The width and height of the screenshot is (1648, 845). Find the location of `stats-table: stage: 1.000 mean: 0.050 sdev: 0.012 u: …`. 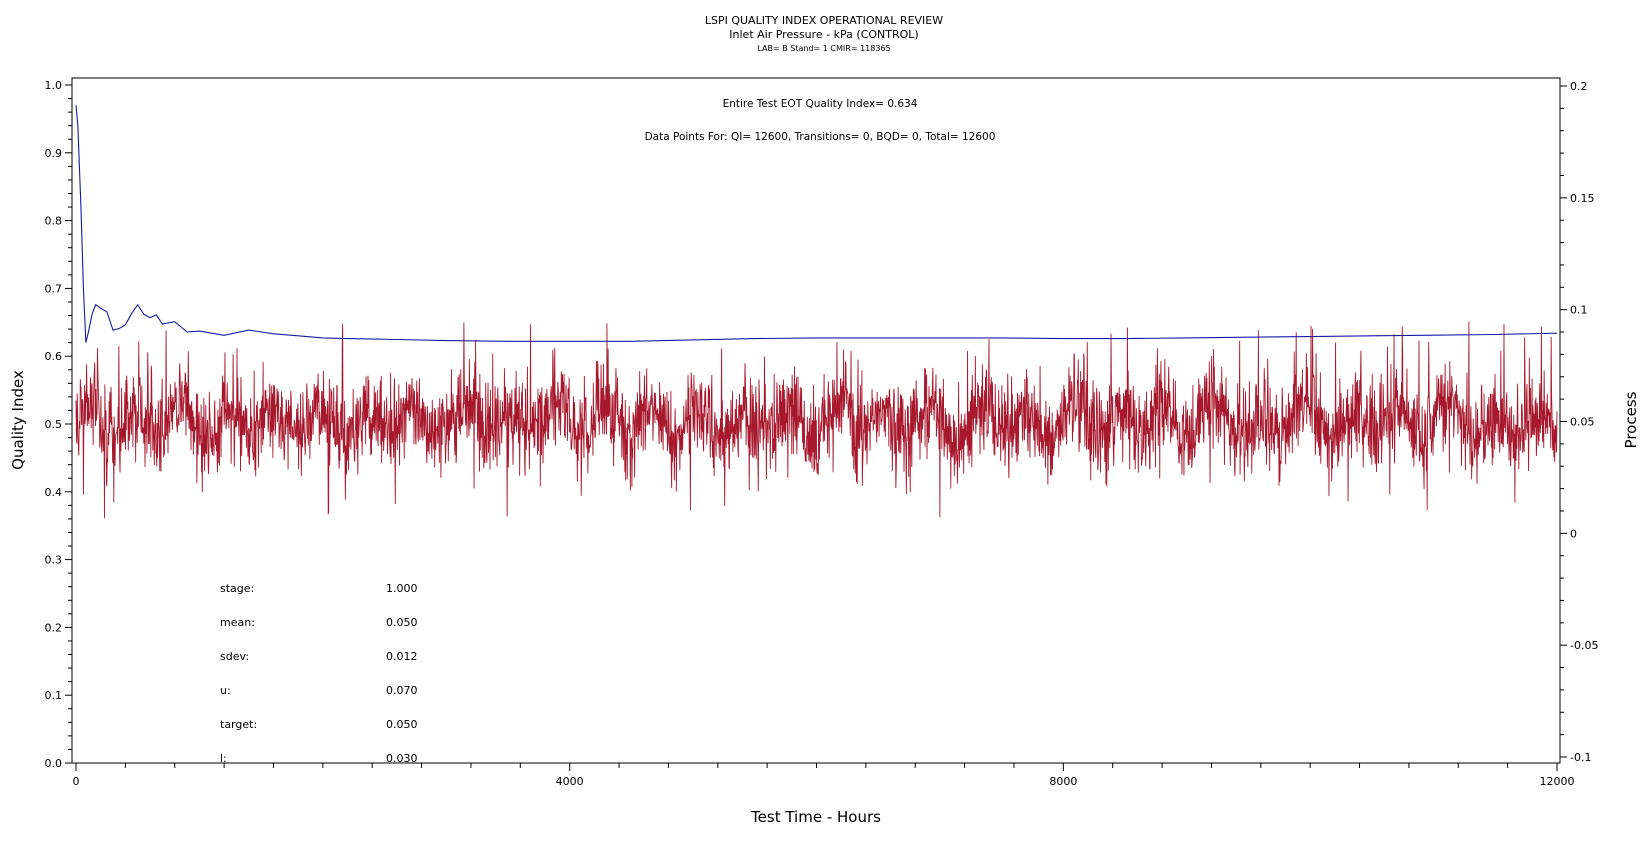

stats-table: stage: 1.000 mean: 0.050 sdev: 0.012 u: … is located at coordinates (319, 673).